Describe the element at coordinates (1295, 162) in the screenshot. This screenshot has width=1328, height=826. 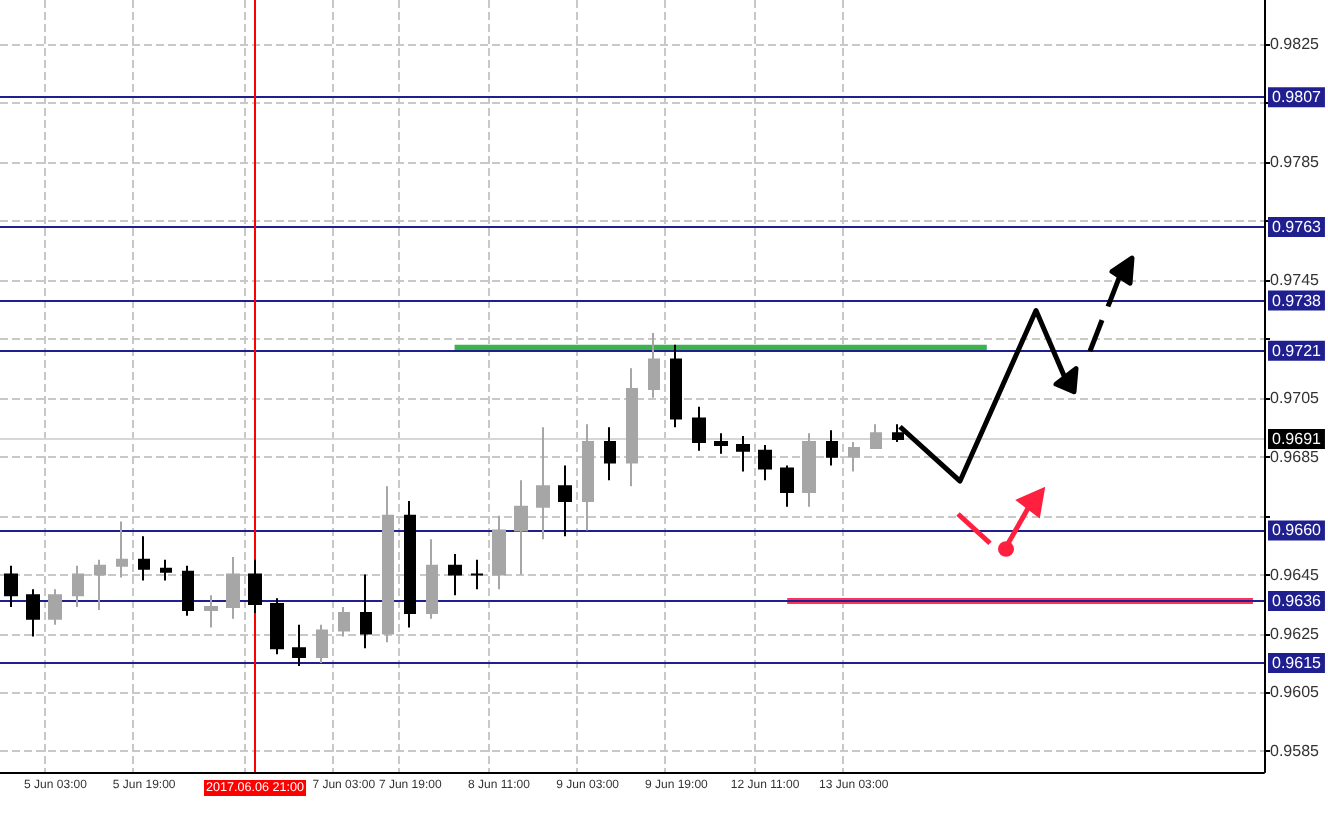
I see `y-tick-label: 0.9785` at that location.